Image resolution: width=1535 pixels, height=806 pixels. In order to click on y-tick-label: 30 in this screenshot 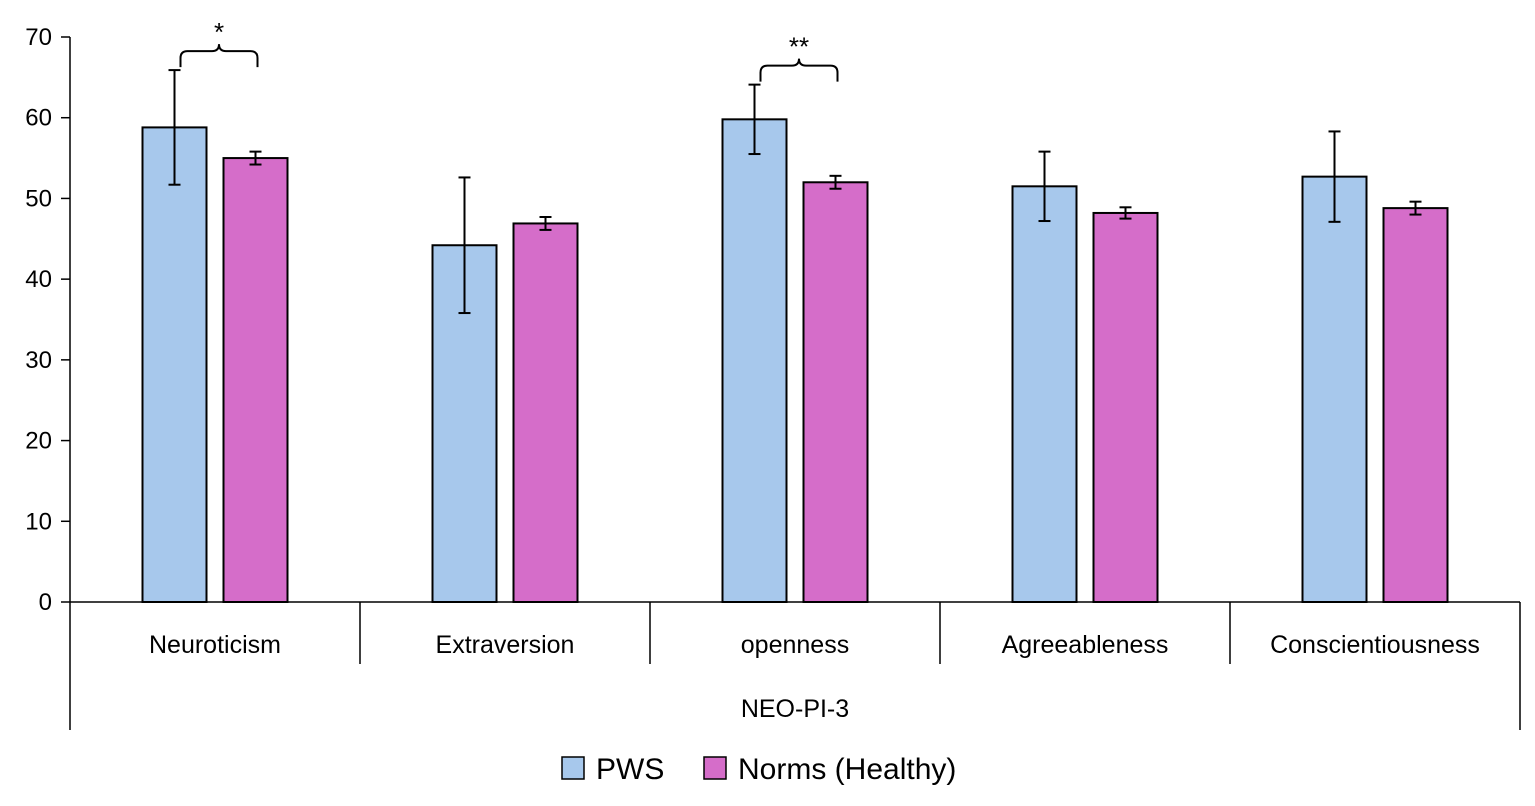, I will do `click(38, 360)`.